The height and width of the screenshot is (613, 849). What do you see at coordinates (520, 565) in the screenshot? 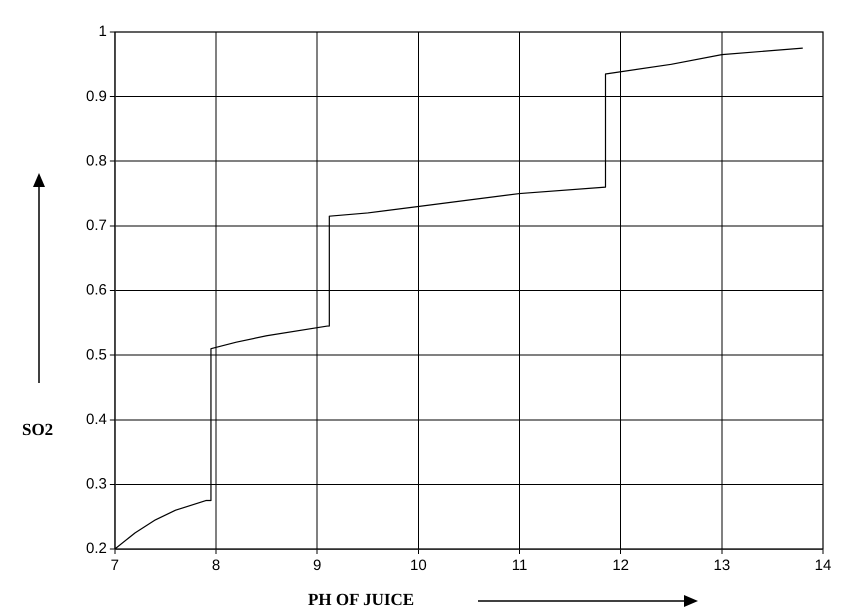
I see `x-tick-label: 11` at bounding box center [520, 565].